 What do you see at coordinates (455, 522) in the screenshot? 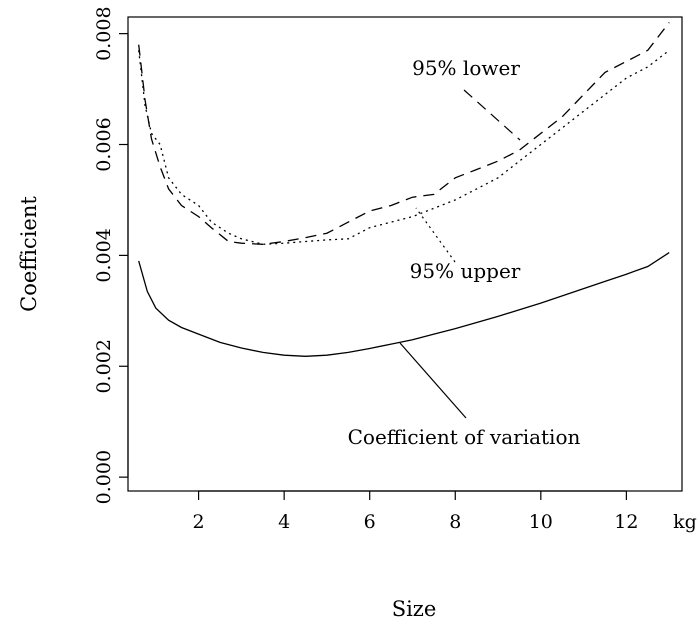
I see `x-tick-label: 8` at bounding box center [455, 522].